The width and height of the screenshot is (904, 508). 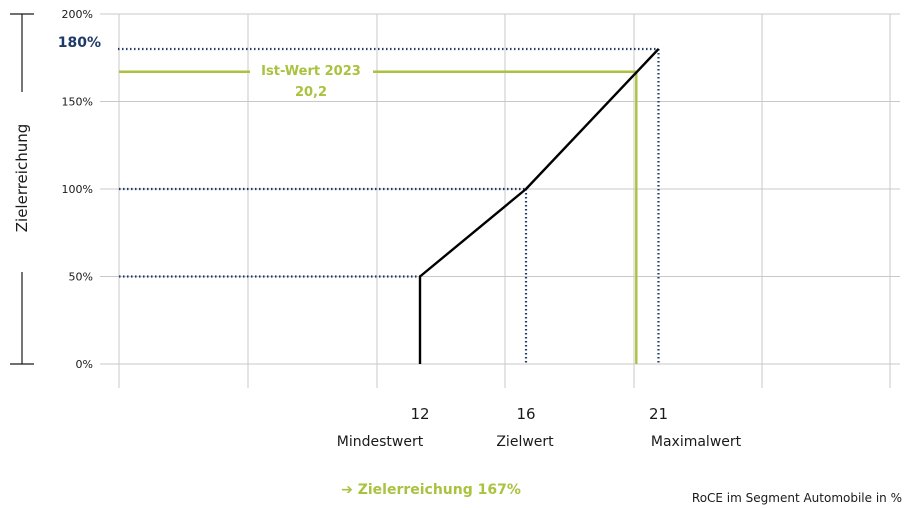 I want to click on y-tick-label: 150%, so click(x=77, y=102).